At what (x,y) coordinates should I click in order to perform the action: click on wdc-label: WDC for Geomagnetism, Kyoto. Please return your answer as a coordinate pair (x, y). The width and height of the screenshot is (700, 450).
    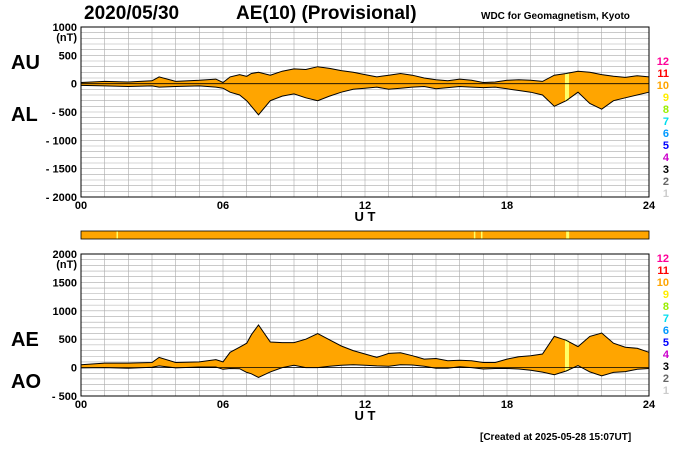
    Looking at the image, I should click on (555, 16).